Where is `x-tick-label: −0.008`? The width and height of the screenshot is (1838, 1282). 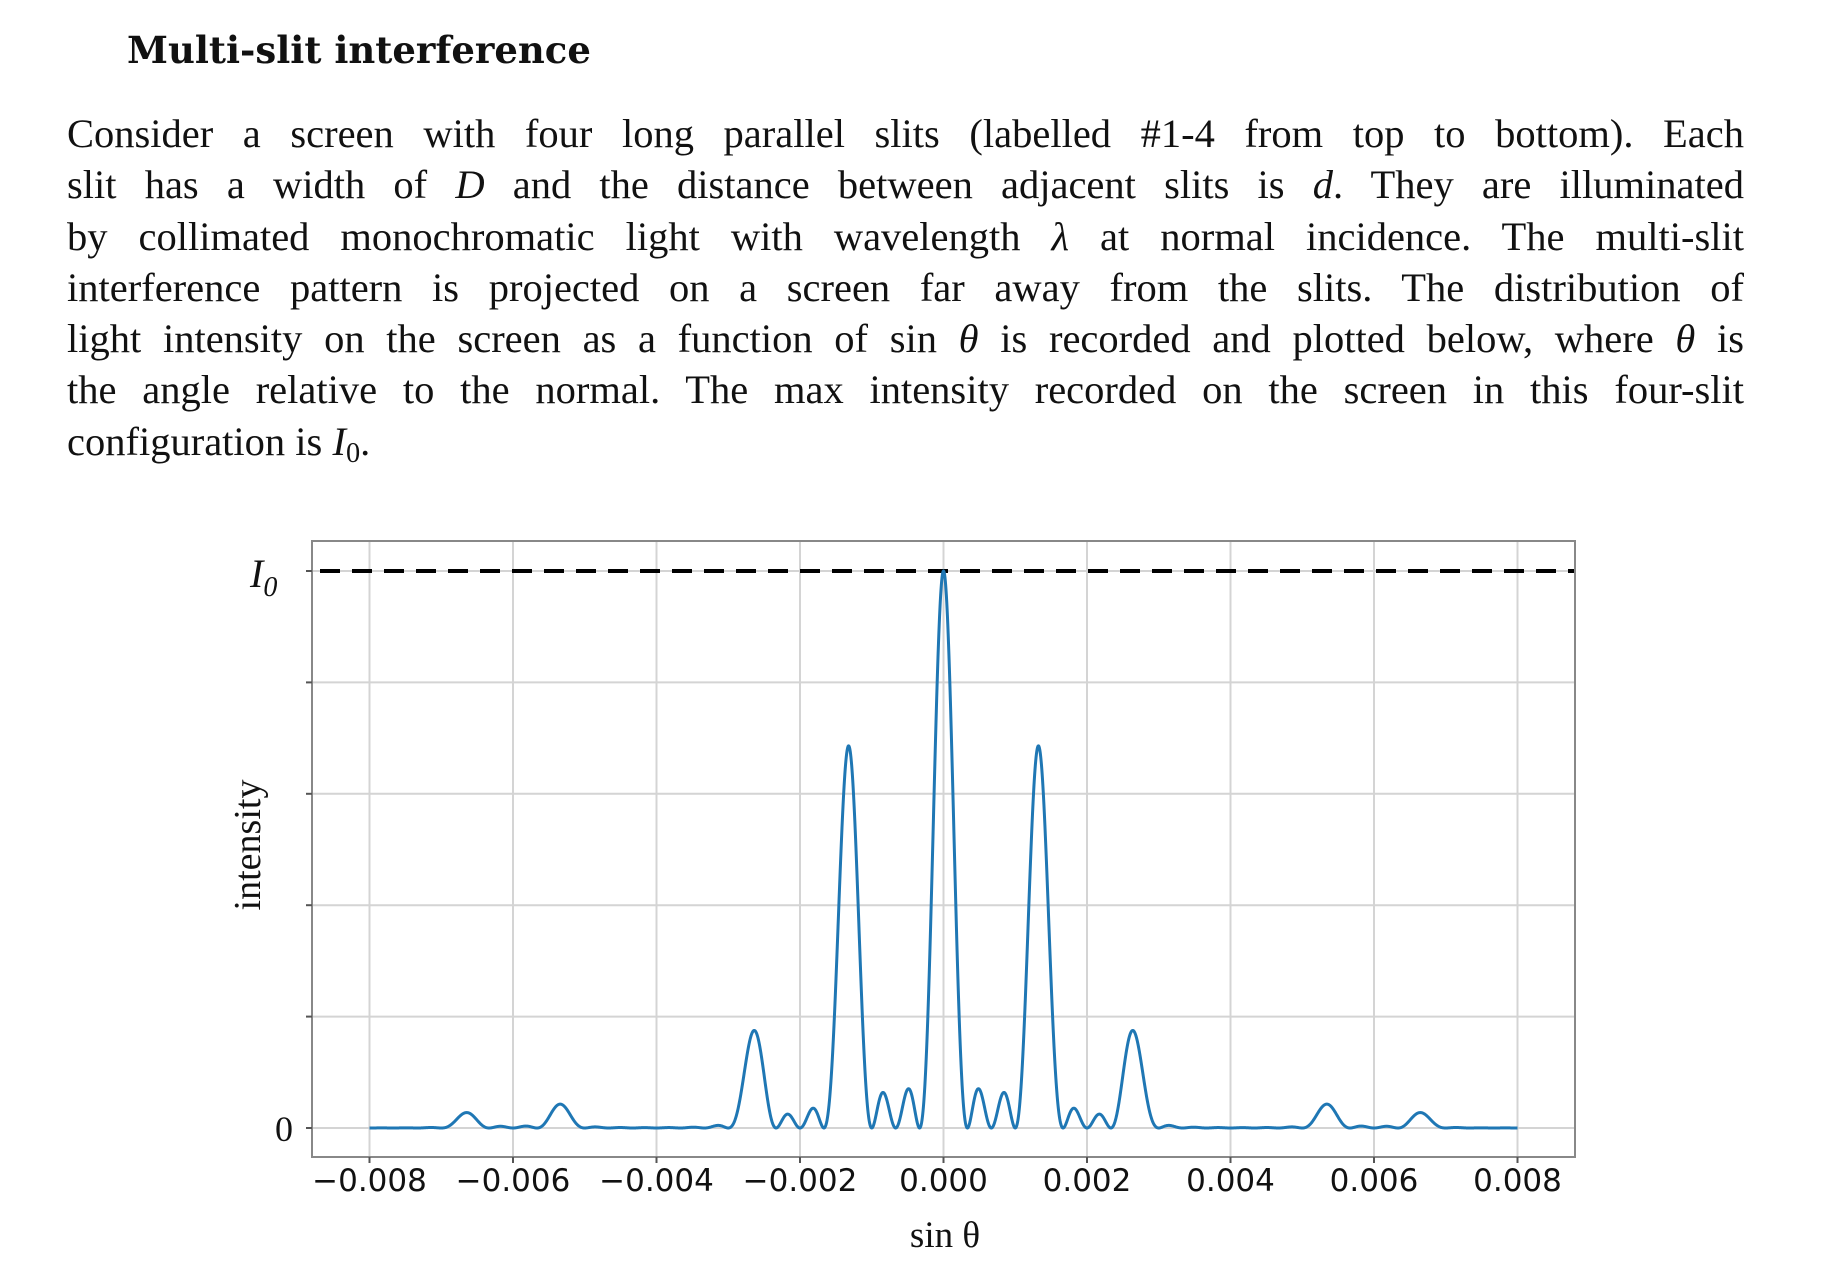
x-tick-label: −0.008 is located at coordinates (369, 1181).